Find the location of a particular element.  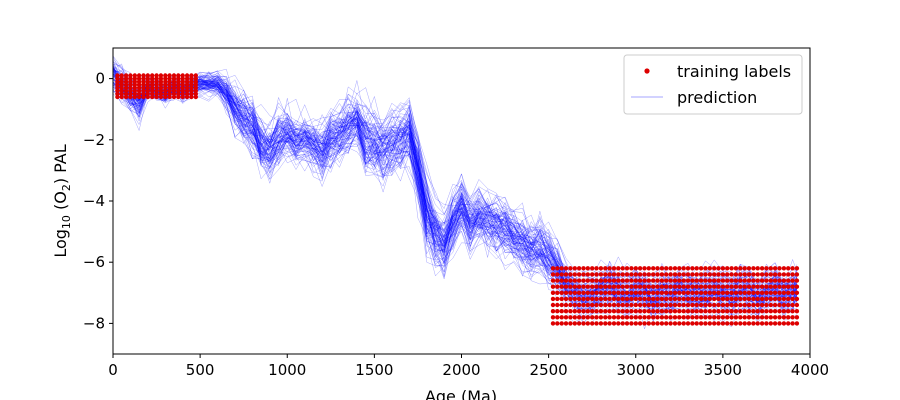

y-tick-label: −6 is located at coordinates (94, 262).